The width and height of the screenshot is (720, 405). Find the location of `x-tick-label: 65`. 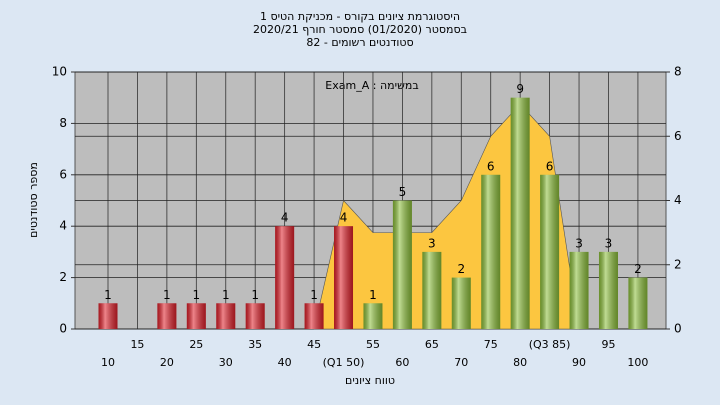

x-tick-label: 65 is located at coordinates (432, 344).